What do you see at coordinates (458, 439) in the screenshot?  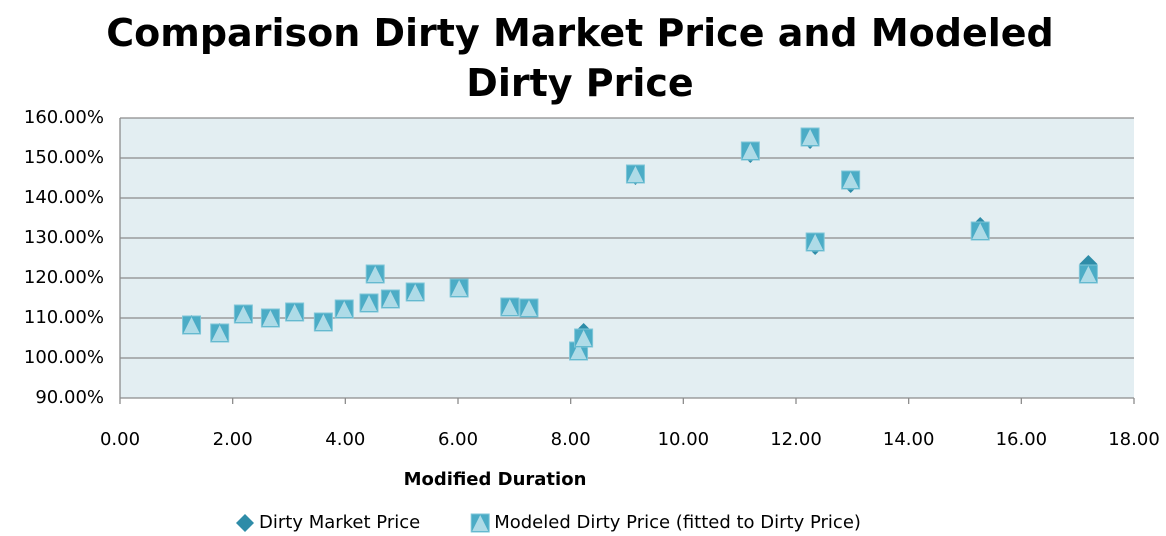 I see `x-tick-label: 6.00` at bounding box center [458, 439].